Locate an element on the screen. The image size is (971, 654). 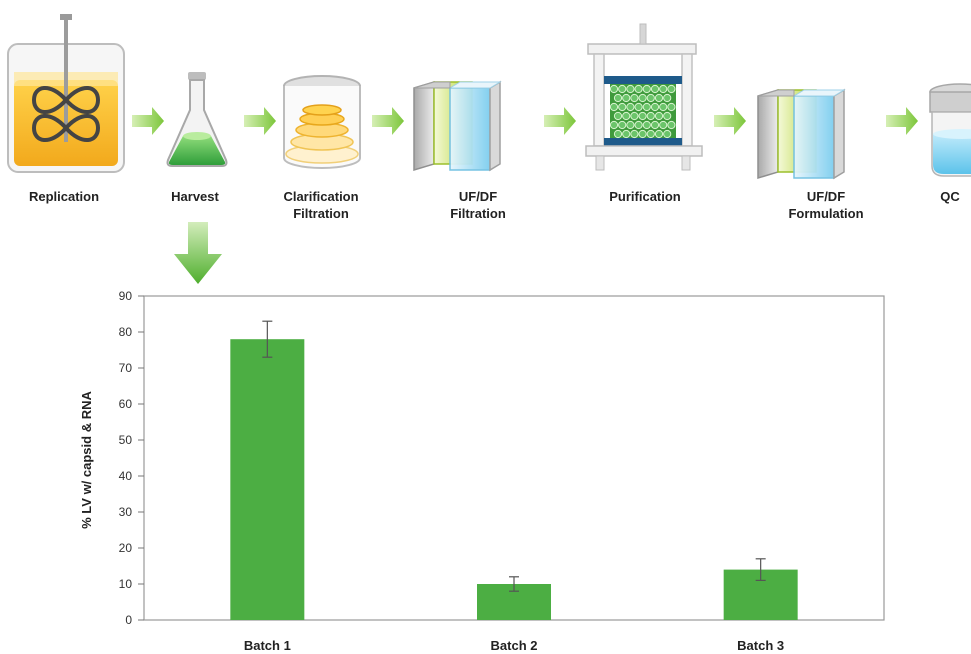
y-axis-label: % LV w/ capsid & RNA is located at coordinates (86, 460).